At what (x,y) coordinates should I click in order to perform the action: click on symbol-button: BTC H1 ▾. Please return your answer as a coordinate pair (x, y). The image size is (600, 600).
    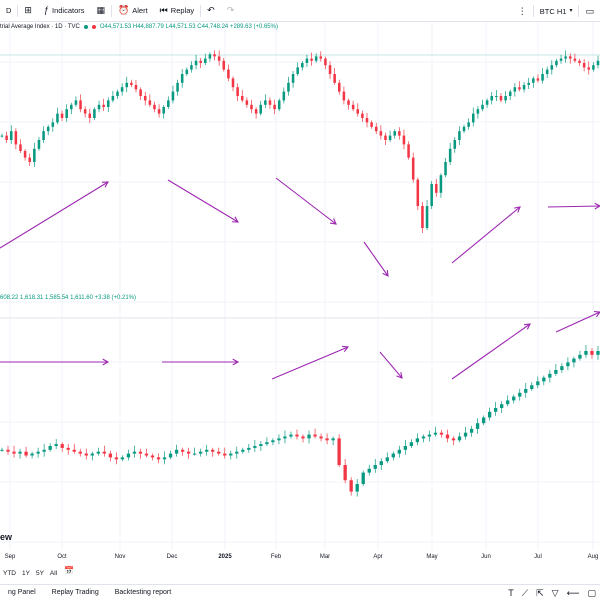
    Looking at the image, I should click on (556, 11).